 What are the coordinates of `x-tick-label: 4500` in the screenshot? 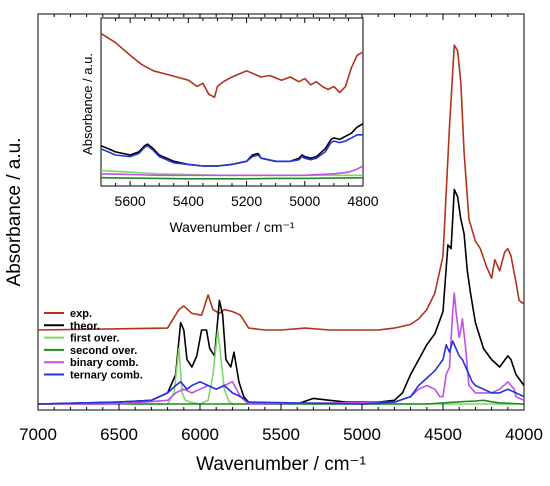 It's located at (443, 434).